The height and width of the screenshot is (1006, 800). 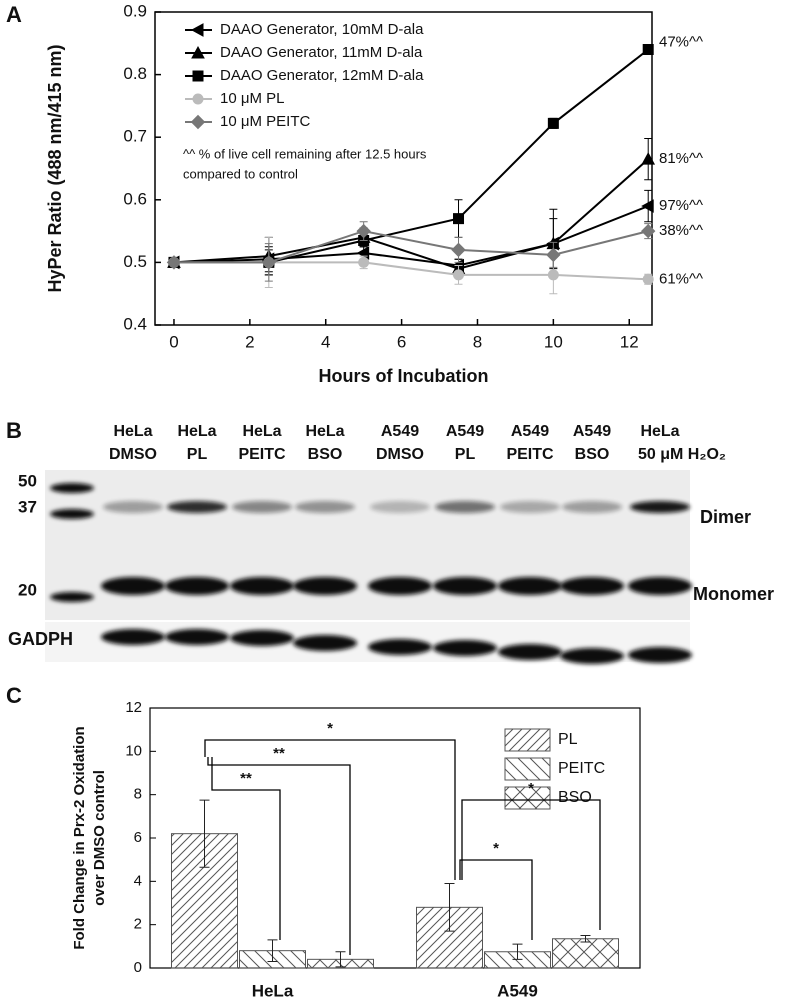 I want to click on y-tick-label: 6, so click(x=138, y=837).